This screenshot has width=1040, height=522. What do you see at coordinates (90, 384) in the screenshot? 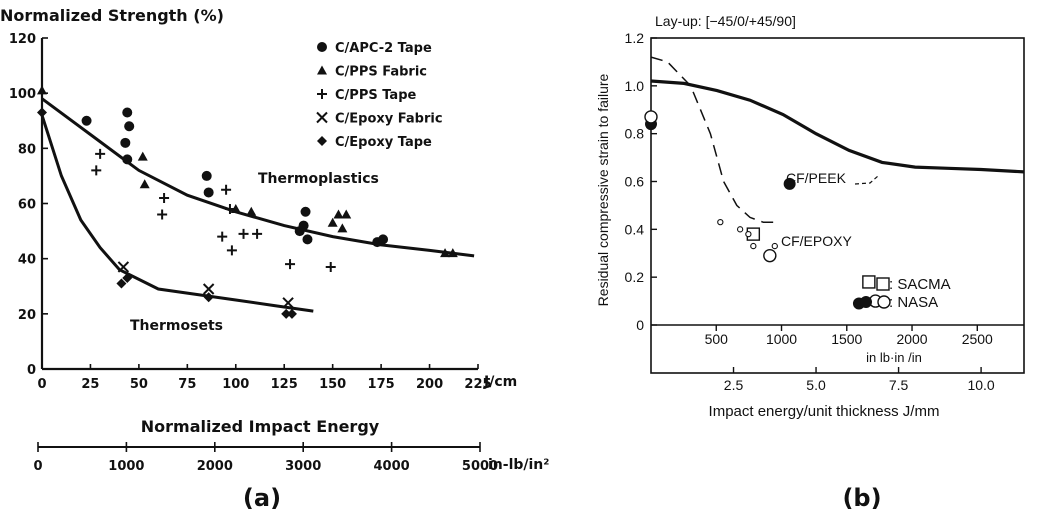
I see `x-tick-label: 25` at bounding box center [90, 384].